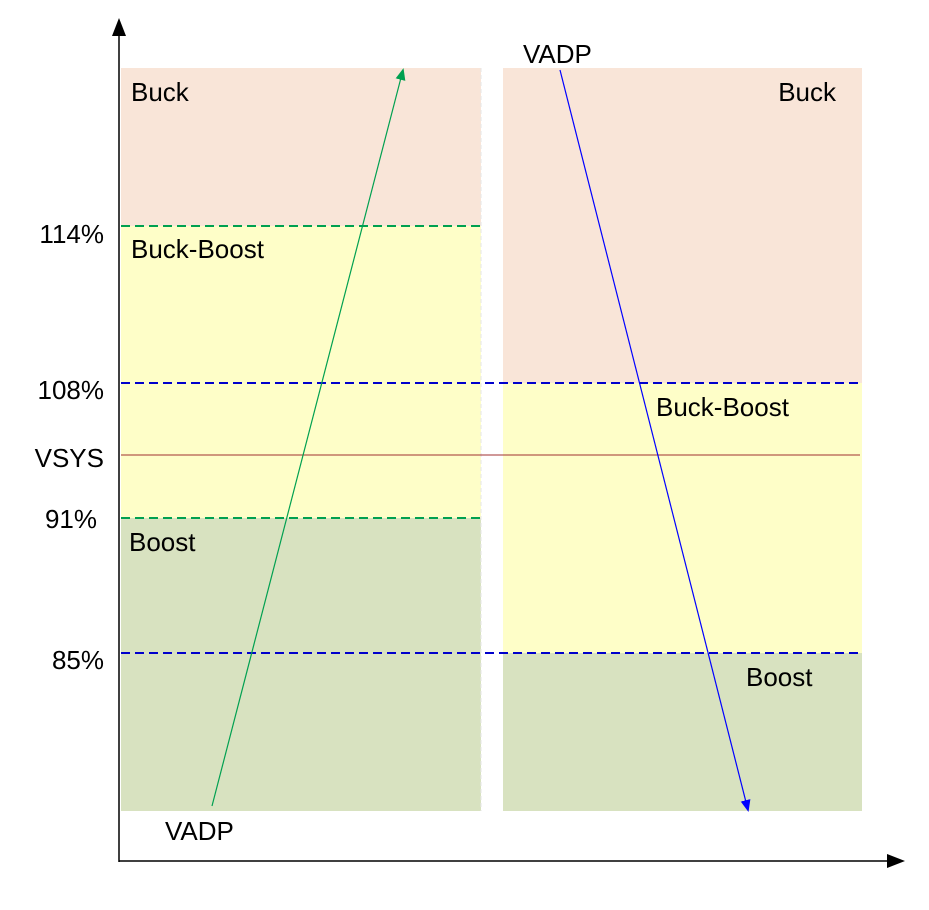  I want to click on left-buck-label: Buck, so click(160, 92).